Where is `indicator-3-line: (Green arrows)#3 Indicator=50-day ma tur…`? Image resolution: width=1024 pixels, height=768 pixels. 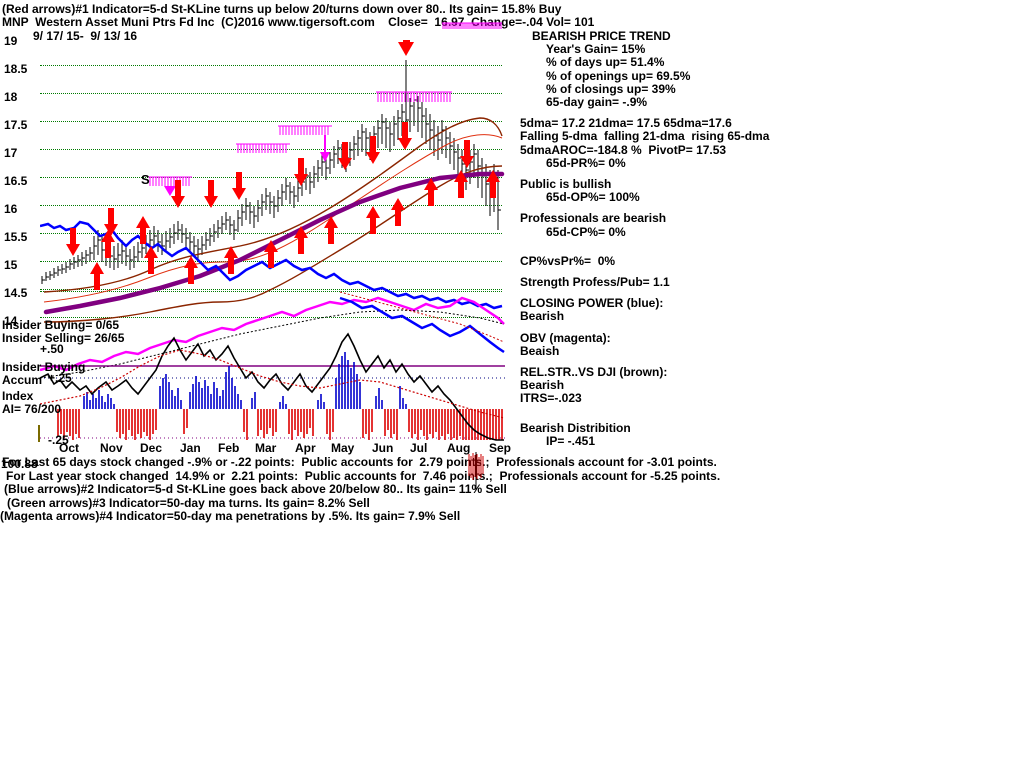 indicator-3-line: (Green arrows)#3 Indicator=50-day ma tur… is located at coordinates (188, 502).